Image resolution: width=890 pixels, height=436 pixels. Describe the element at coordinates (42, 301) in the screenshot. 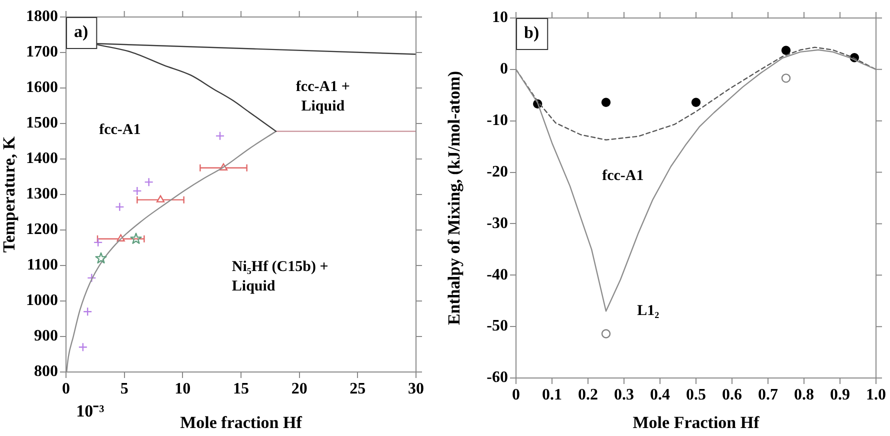

I see `y-tick-label: 1000` at that location.